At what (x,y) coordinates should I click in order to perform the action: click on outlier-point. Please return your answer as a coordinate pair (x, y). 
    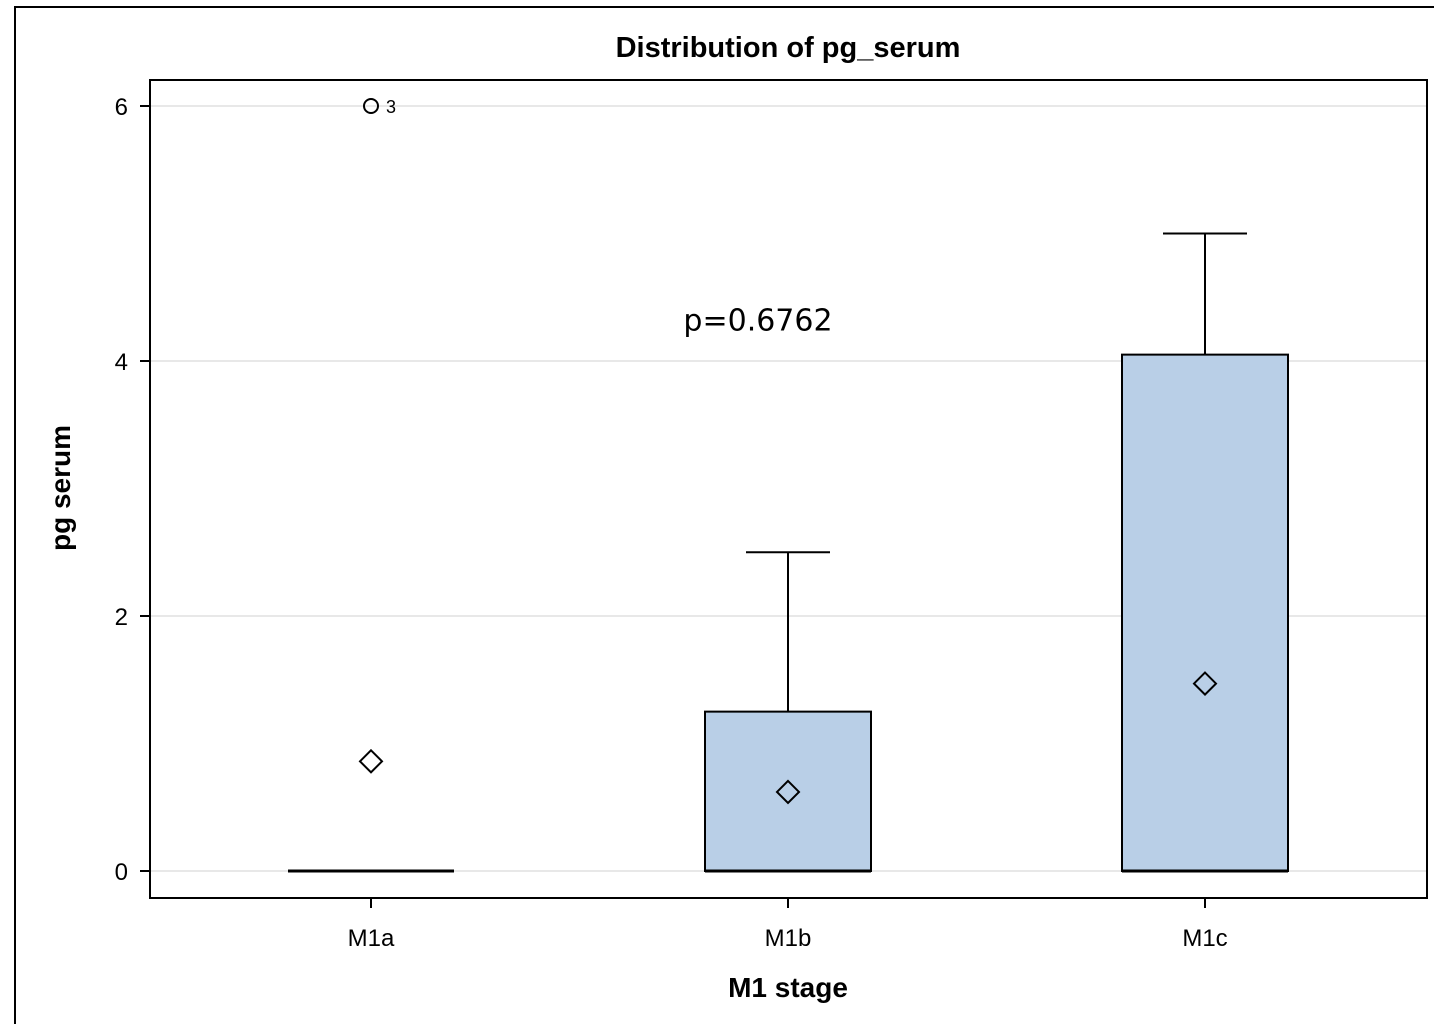
    Looking at the image, I should click on (371, 106).